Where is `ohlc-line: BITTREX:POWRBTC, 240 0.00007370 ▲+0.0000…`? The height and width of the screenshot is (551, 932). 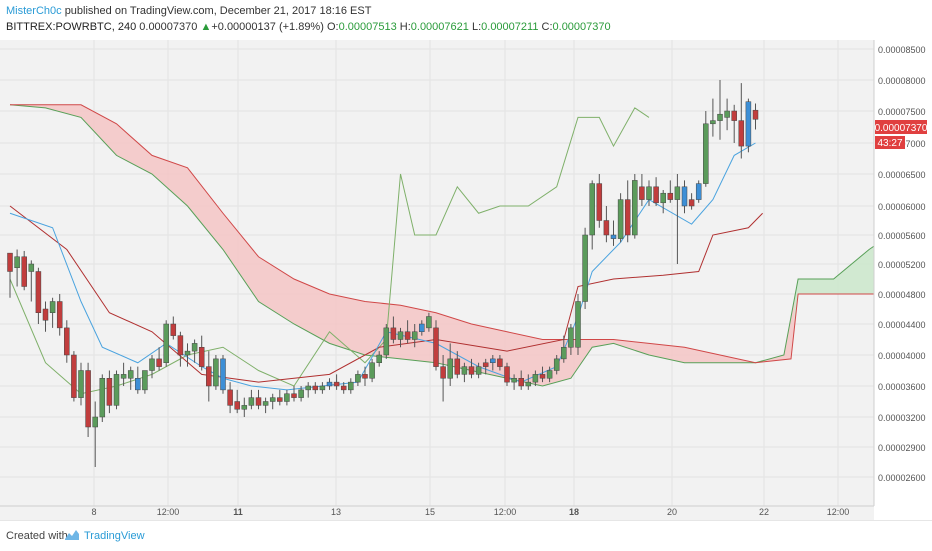 ohlc-line: BITTREX:POWRBTC, 240 0.00007370 ▲+0.0000… is located at coordinates (308, 27).